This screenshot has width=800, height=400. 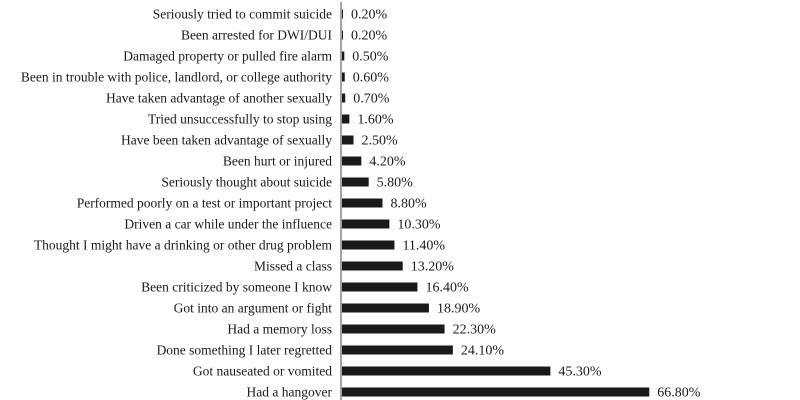 What do you see at coordinates (226, 140) in the screenshot?
I see `category-label: Have been taken advantage of sexually` at bounding box center [226, 140].